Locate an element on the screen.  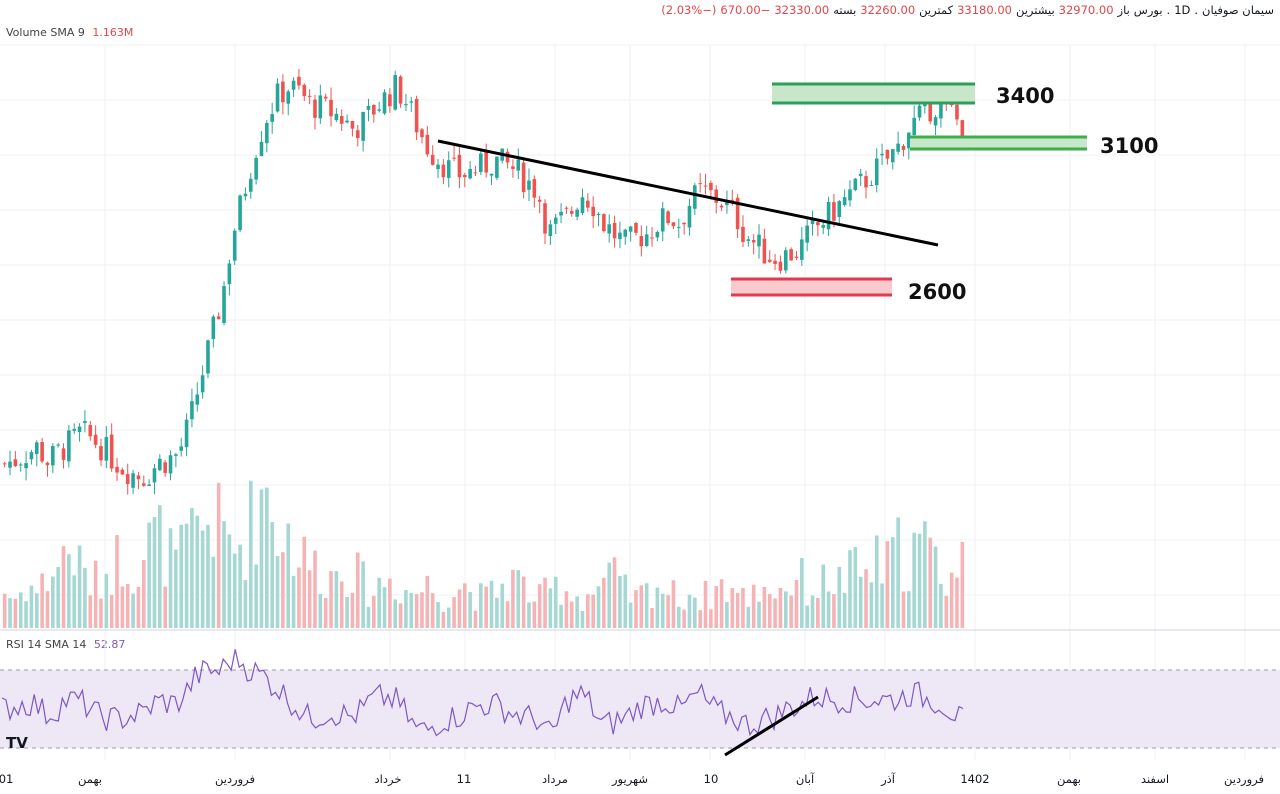
close-label: بسته is located at coordinates (845, 10).